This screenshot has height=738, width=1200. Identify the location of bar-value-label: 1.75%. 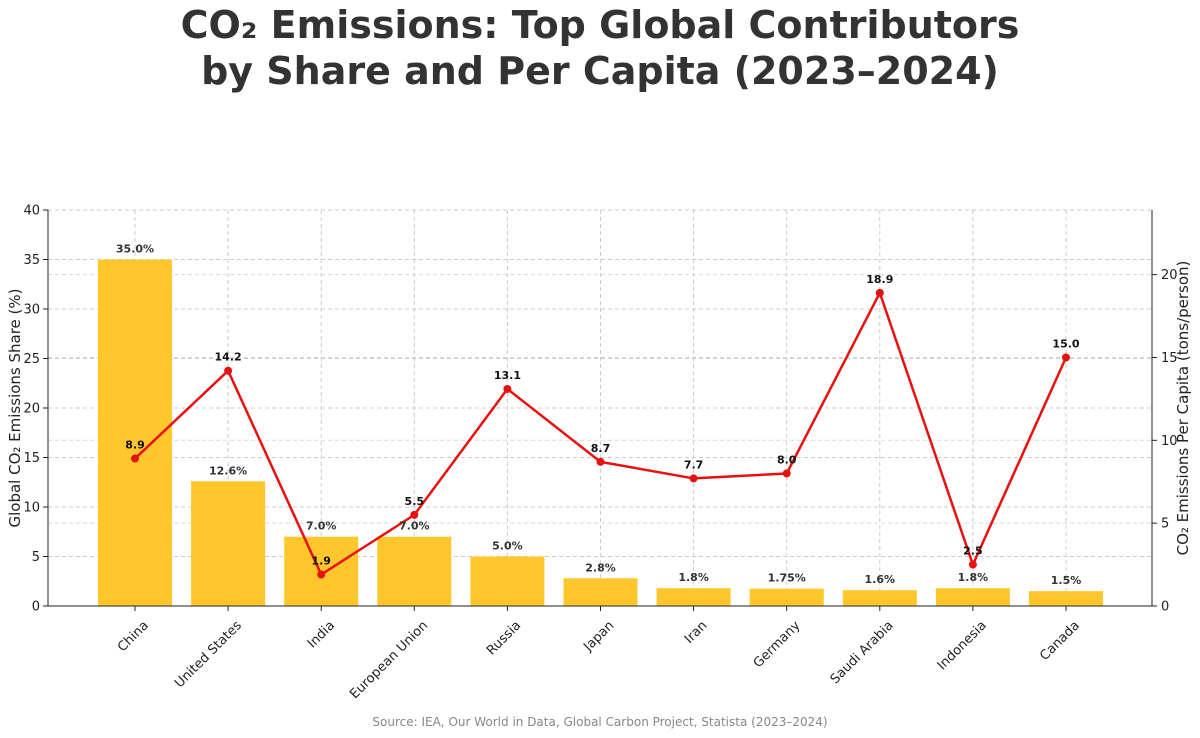
(787, 578).